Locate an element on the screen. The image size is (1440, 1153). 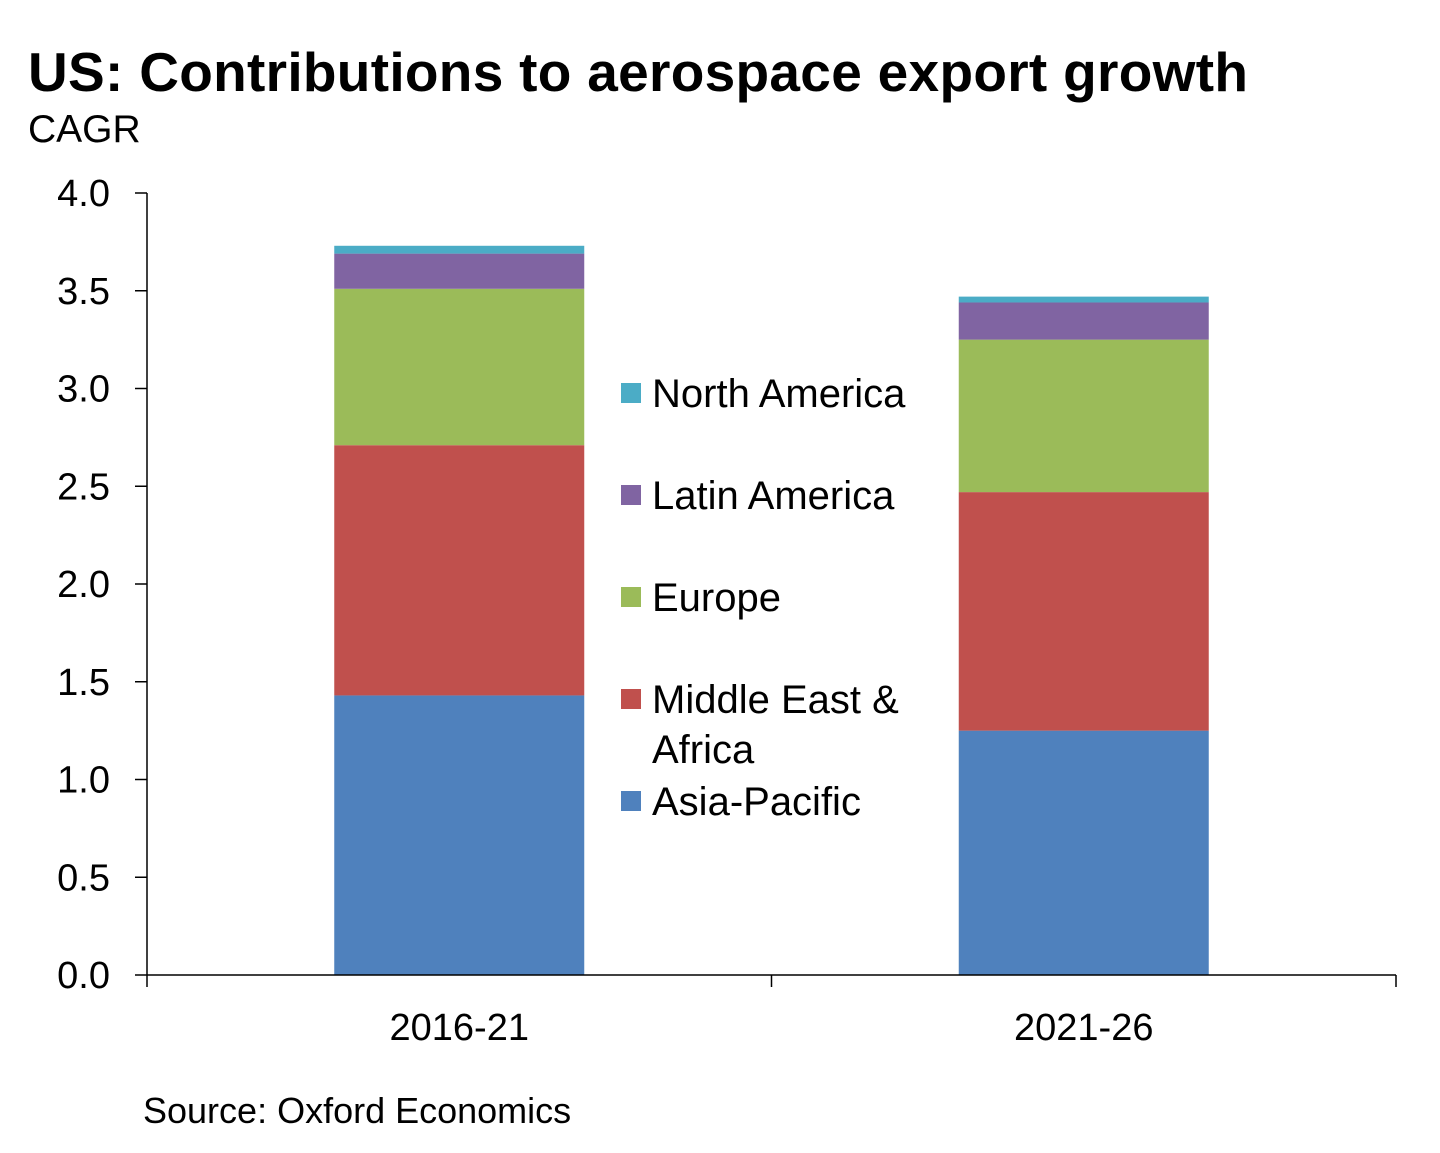
legend-label-middle-east-africa: Middle East & Africa is located at coordinates (775, 725).